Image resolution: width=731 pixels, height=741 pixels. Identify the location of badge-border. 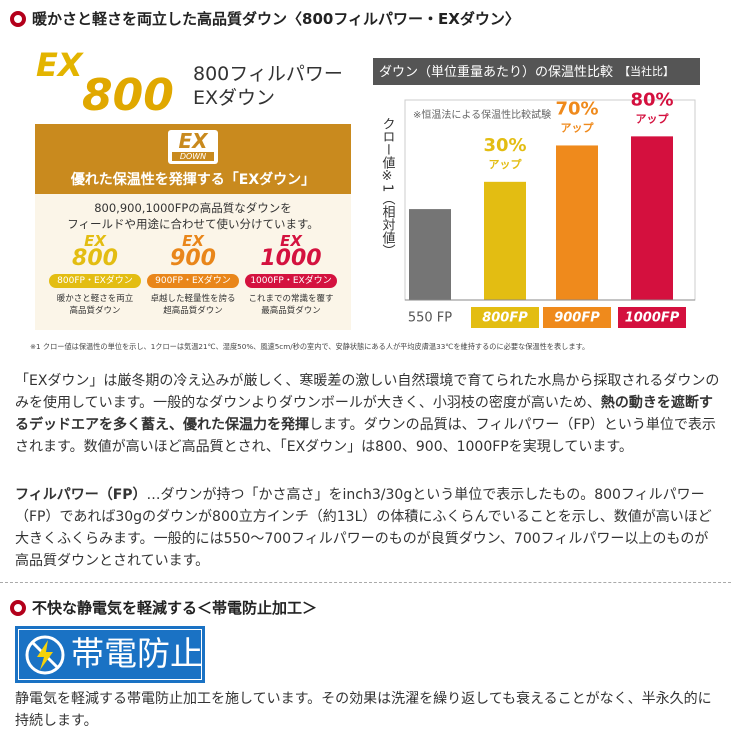
(110, 654).